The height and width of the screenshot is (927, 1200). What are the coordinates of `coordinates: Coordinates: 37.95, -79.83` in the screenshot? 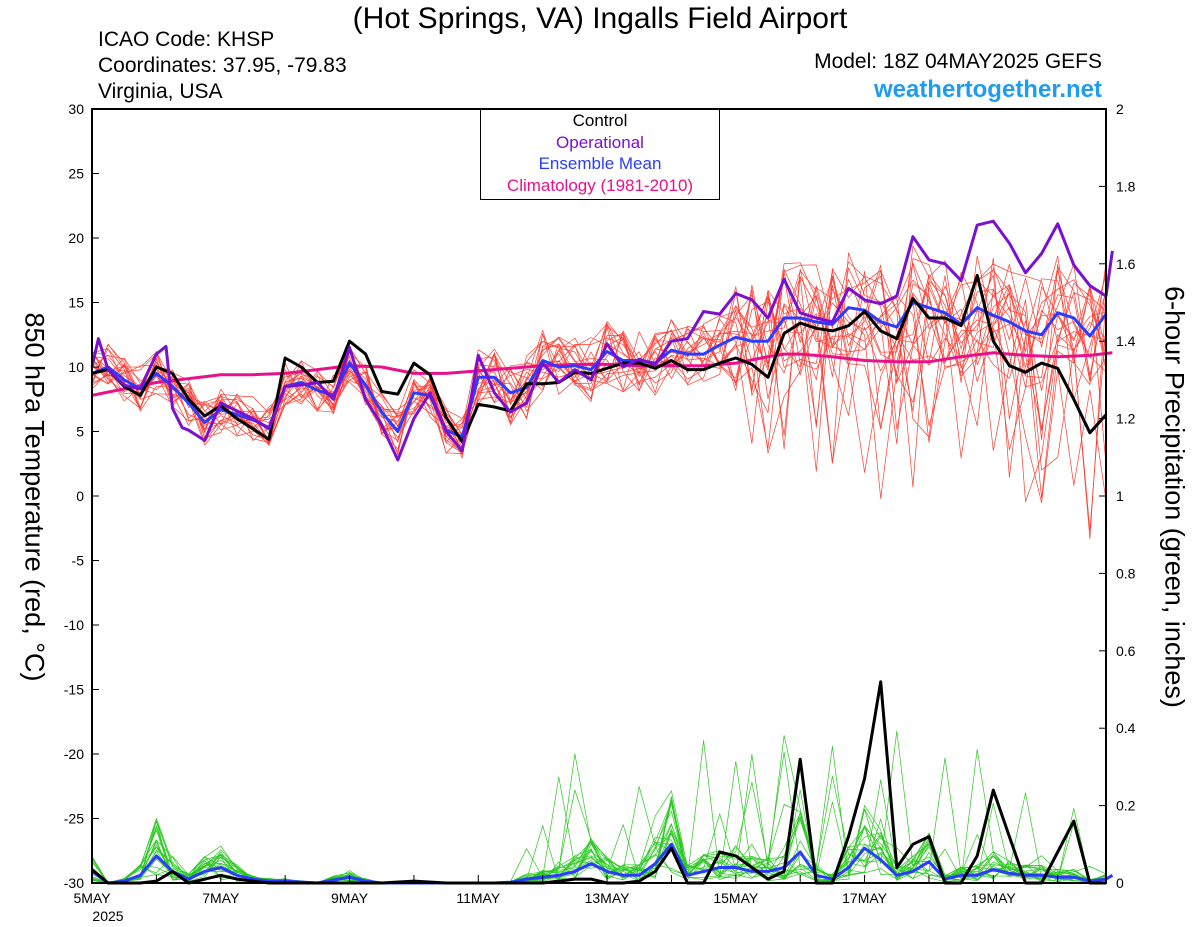 It's located at (222, 65).